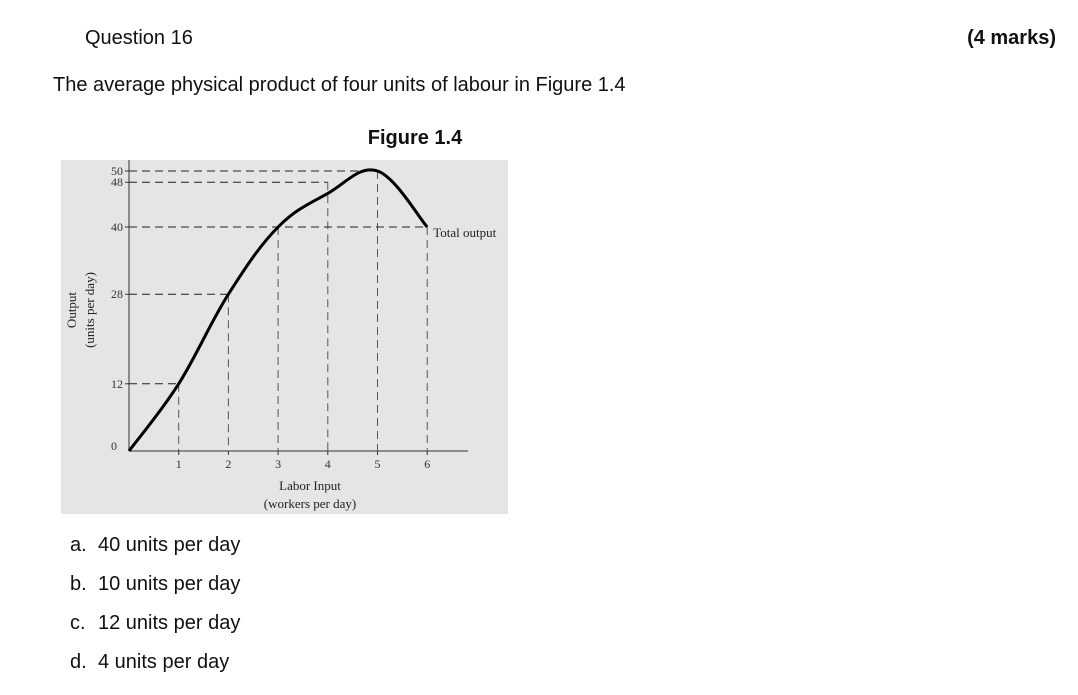 Image resolution: width=1078 pixels, height=695 pixels. Describe the element at coordinates (78, 584) in the screenshot. I see `option-letter: b.` at that location.